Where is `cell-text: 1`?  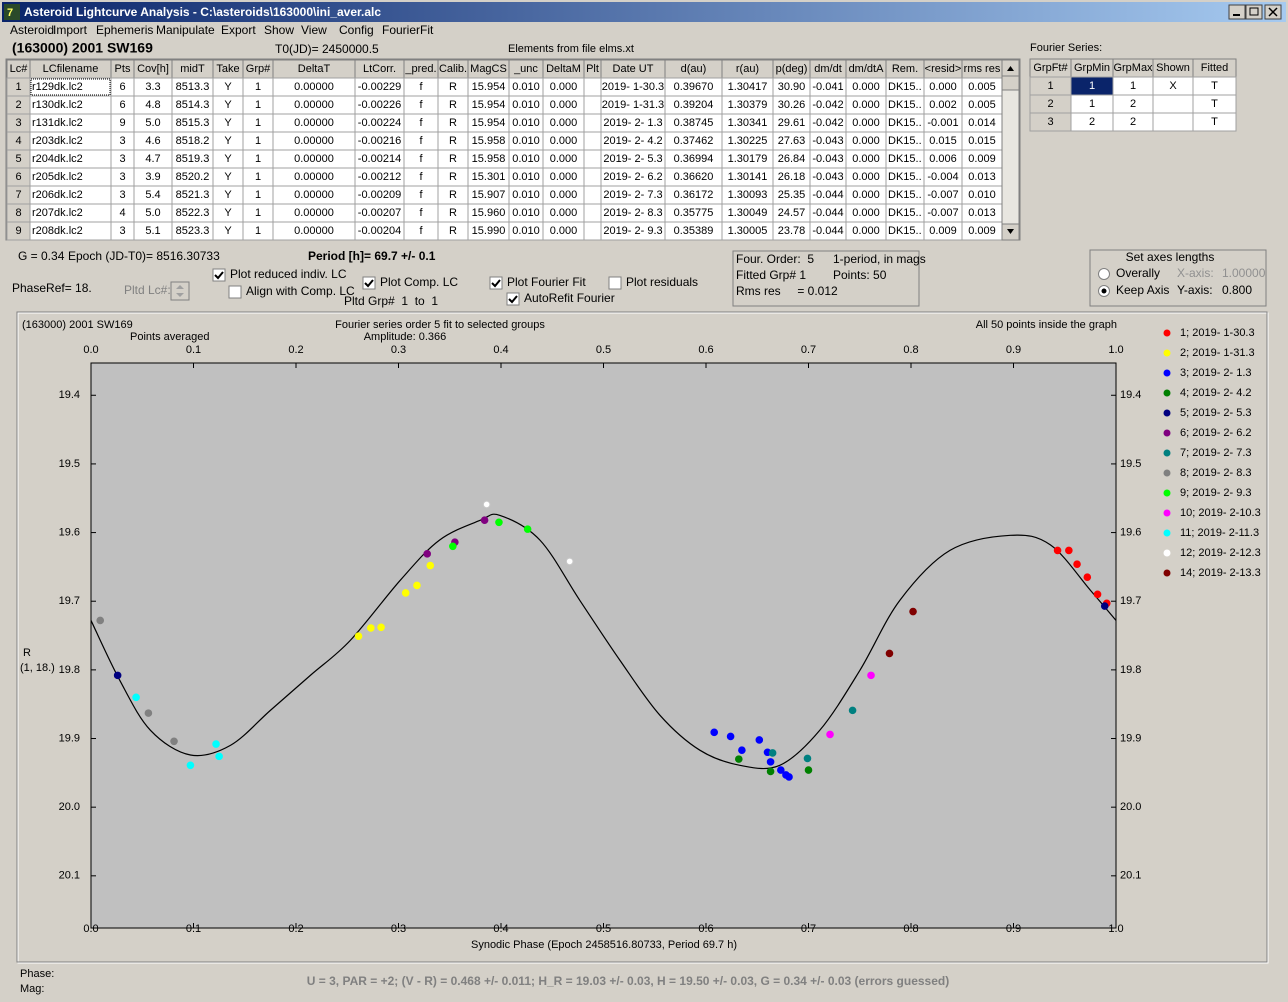 cell-text: 1 is located at coordinates (18, 87).